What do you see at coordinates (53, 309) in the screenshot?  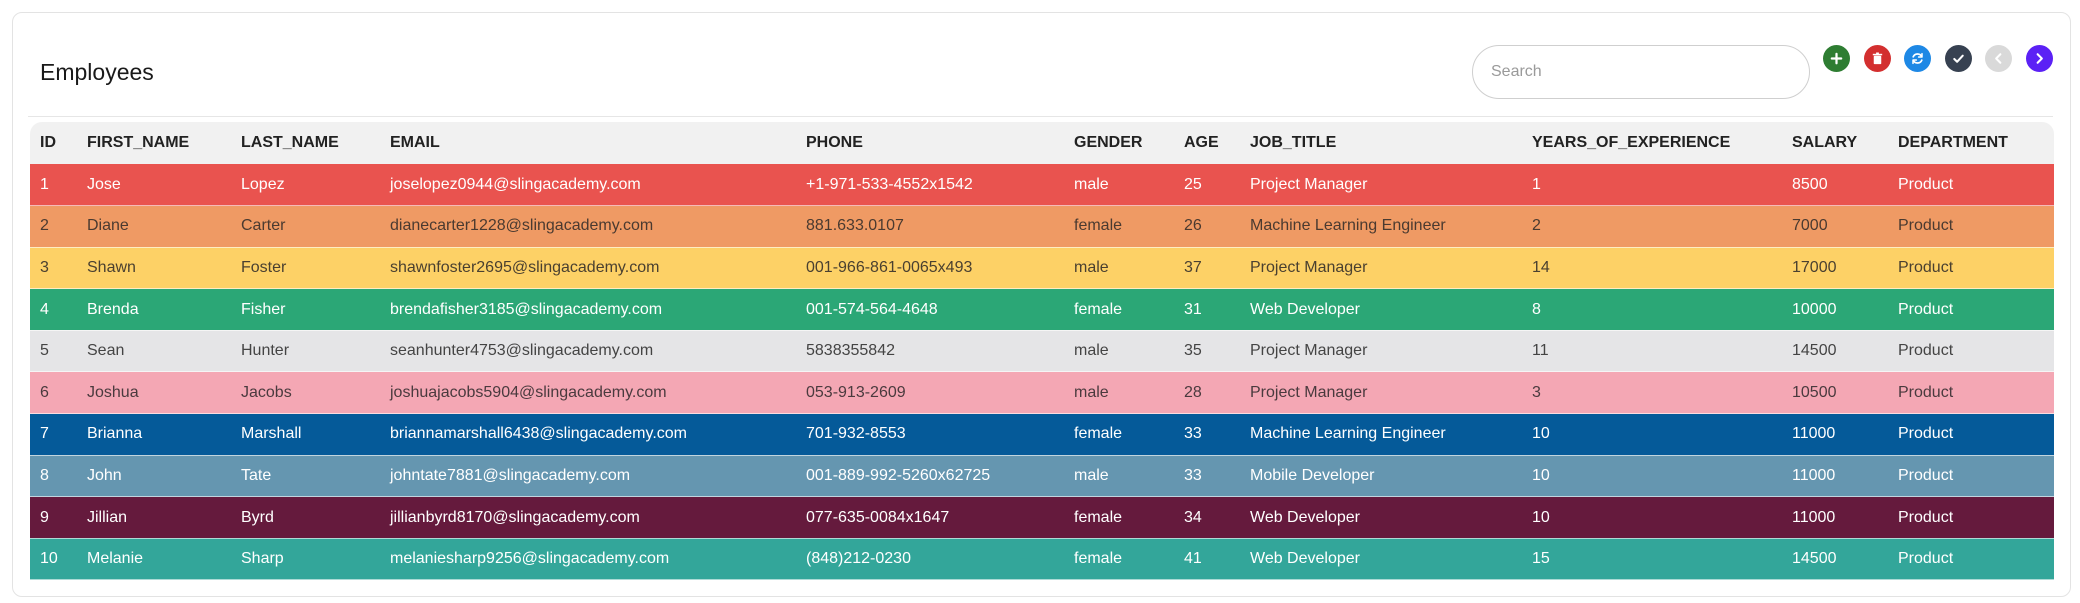 I see `cell-id: 4` at bounding box center [53, 309].